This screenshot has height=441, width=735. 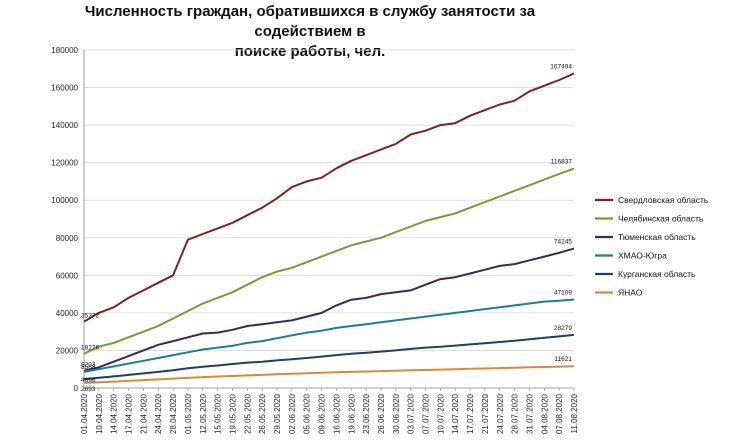 What do you see at coordinates (158, 413) in the screenshot?
I see `x-tick-label: 24.04.2020` at bounding box center [158, 413].